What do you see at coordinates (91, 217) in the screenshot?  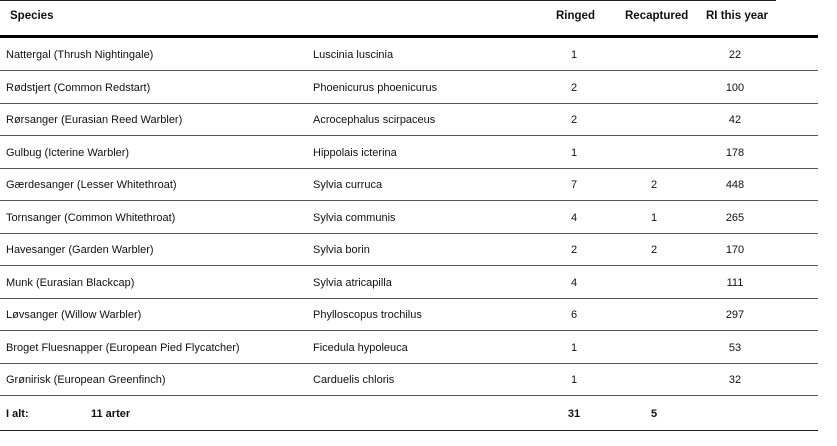 I see `species-name: Tornsanger (Common Whitethroat)` at bounding box center [91, 217].